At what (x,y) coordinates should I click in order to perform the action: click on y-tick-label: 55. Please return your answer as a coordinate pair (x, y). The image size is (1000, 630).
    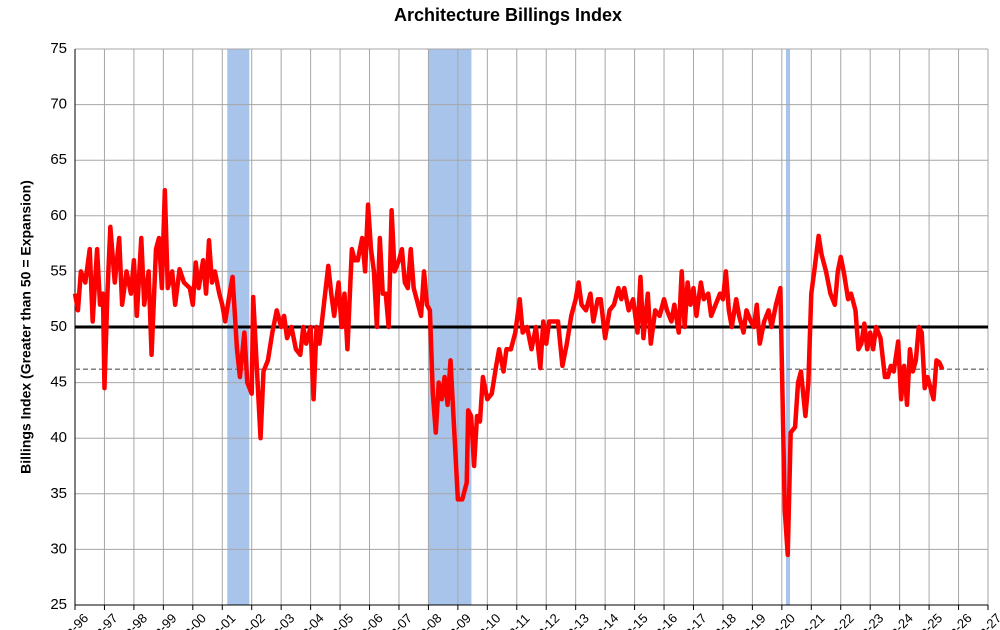
    Looking at the image, I should click on (58, 270).